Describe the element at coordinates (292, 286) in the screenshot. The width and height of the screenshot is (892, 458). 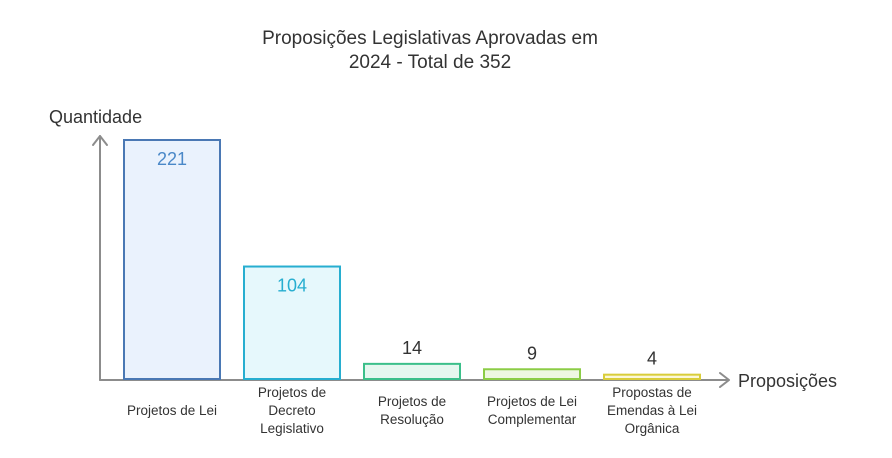
I see `bar-value-label-2: 104` at that location.